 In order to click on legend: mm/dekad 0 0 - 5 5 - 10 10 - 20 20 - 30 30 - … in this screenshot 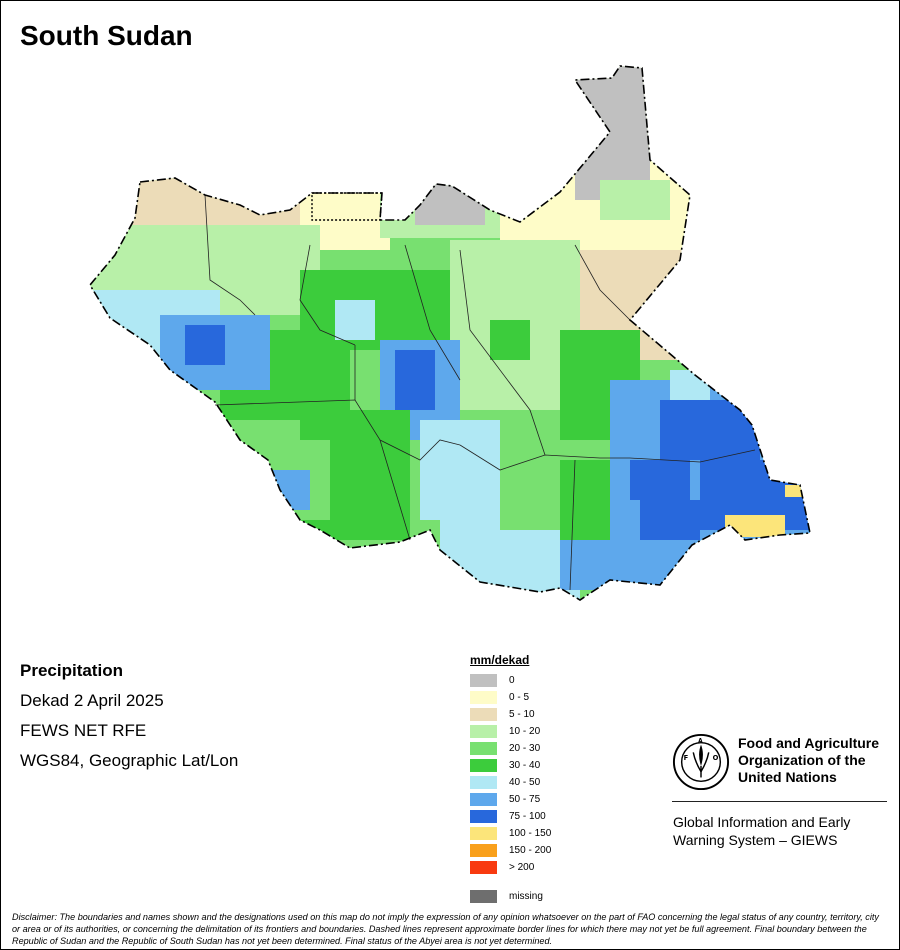, I will do `click(510, 779)`.